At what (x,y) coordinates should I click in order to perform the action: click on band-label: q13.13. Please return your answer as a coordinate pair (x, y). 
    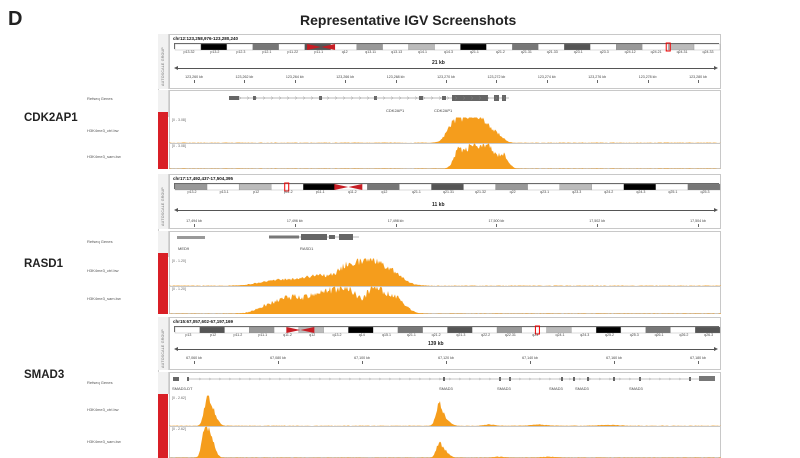
    Looking at the image, I should click on (397, 52).